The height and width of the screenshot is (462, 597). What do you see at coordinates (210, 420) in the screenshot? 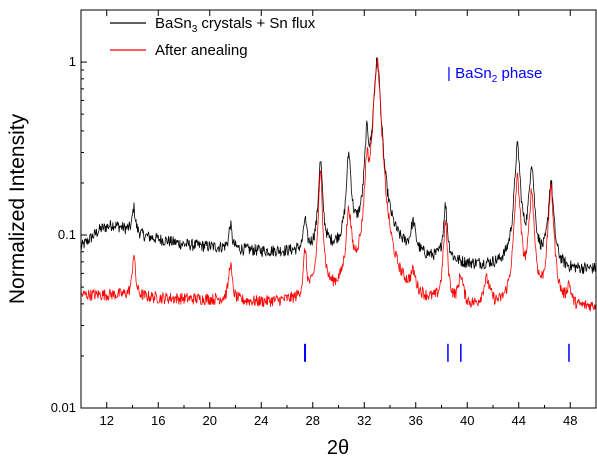
I see `x-tick-label: 20` at bounding box center [210, 420].